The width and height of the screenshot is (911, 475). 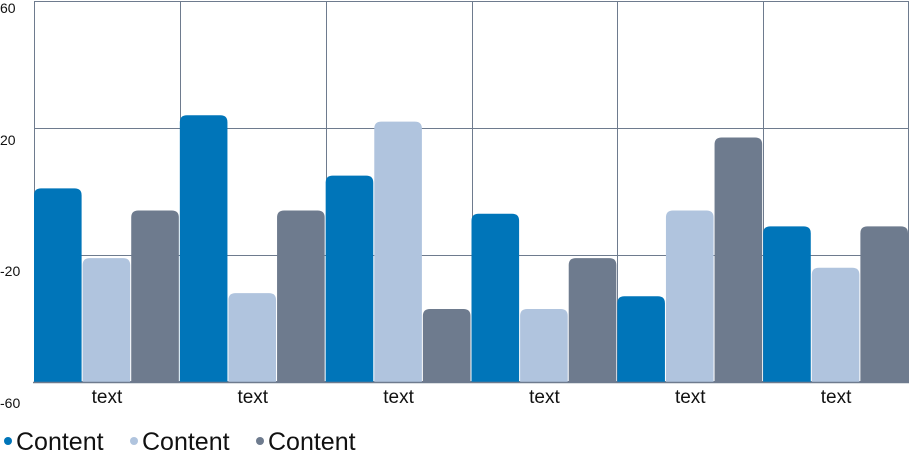 I want to click on y-tick-label: -20, so click(x=10, y=271).